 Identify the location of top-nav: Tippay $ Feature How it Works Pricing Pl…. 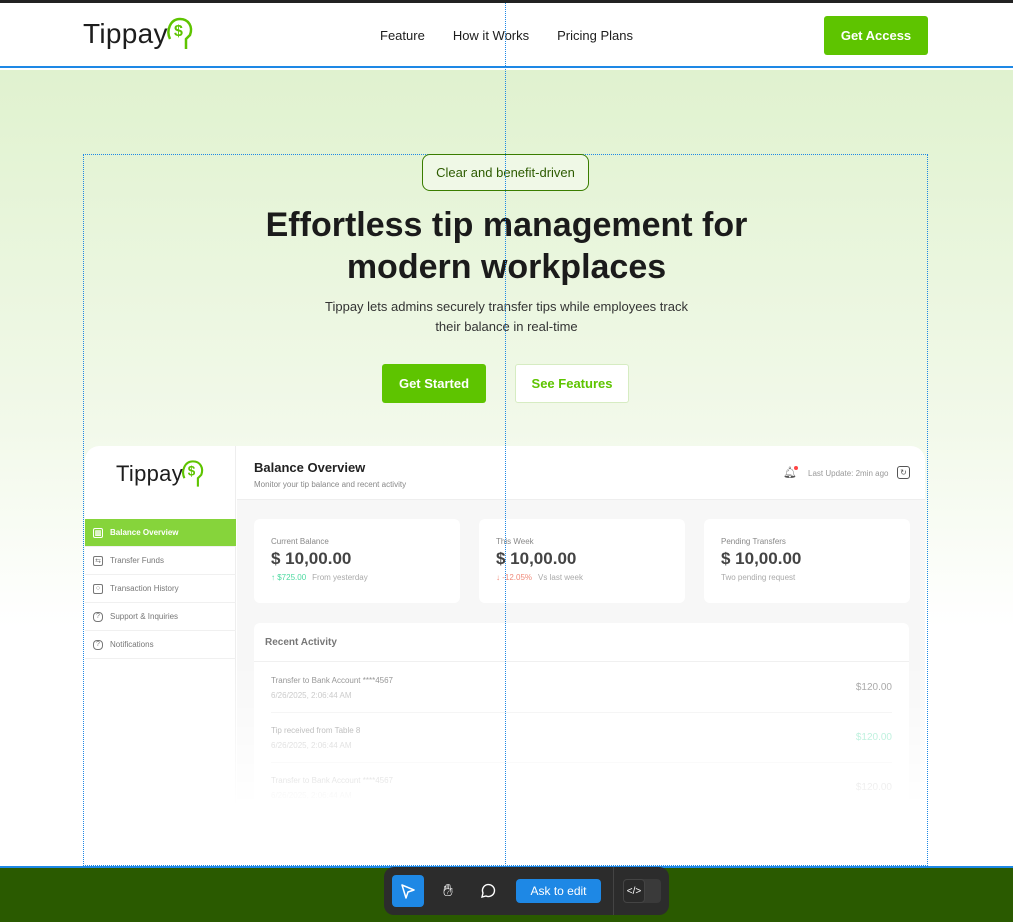
(506, 35).